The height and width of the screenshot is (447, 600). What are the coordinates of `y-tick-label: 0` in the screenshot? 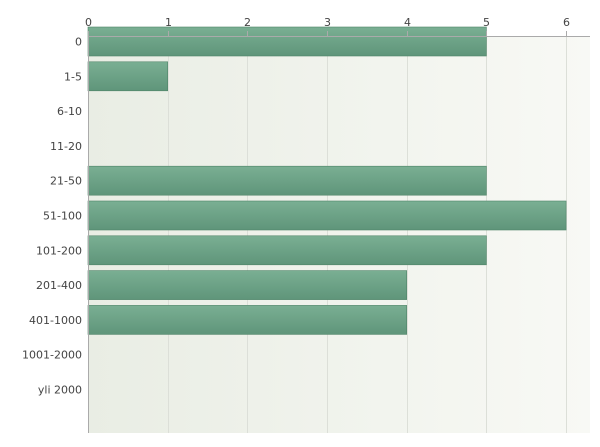 It's located at (78, 42).